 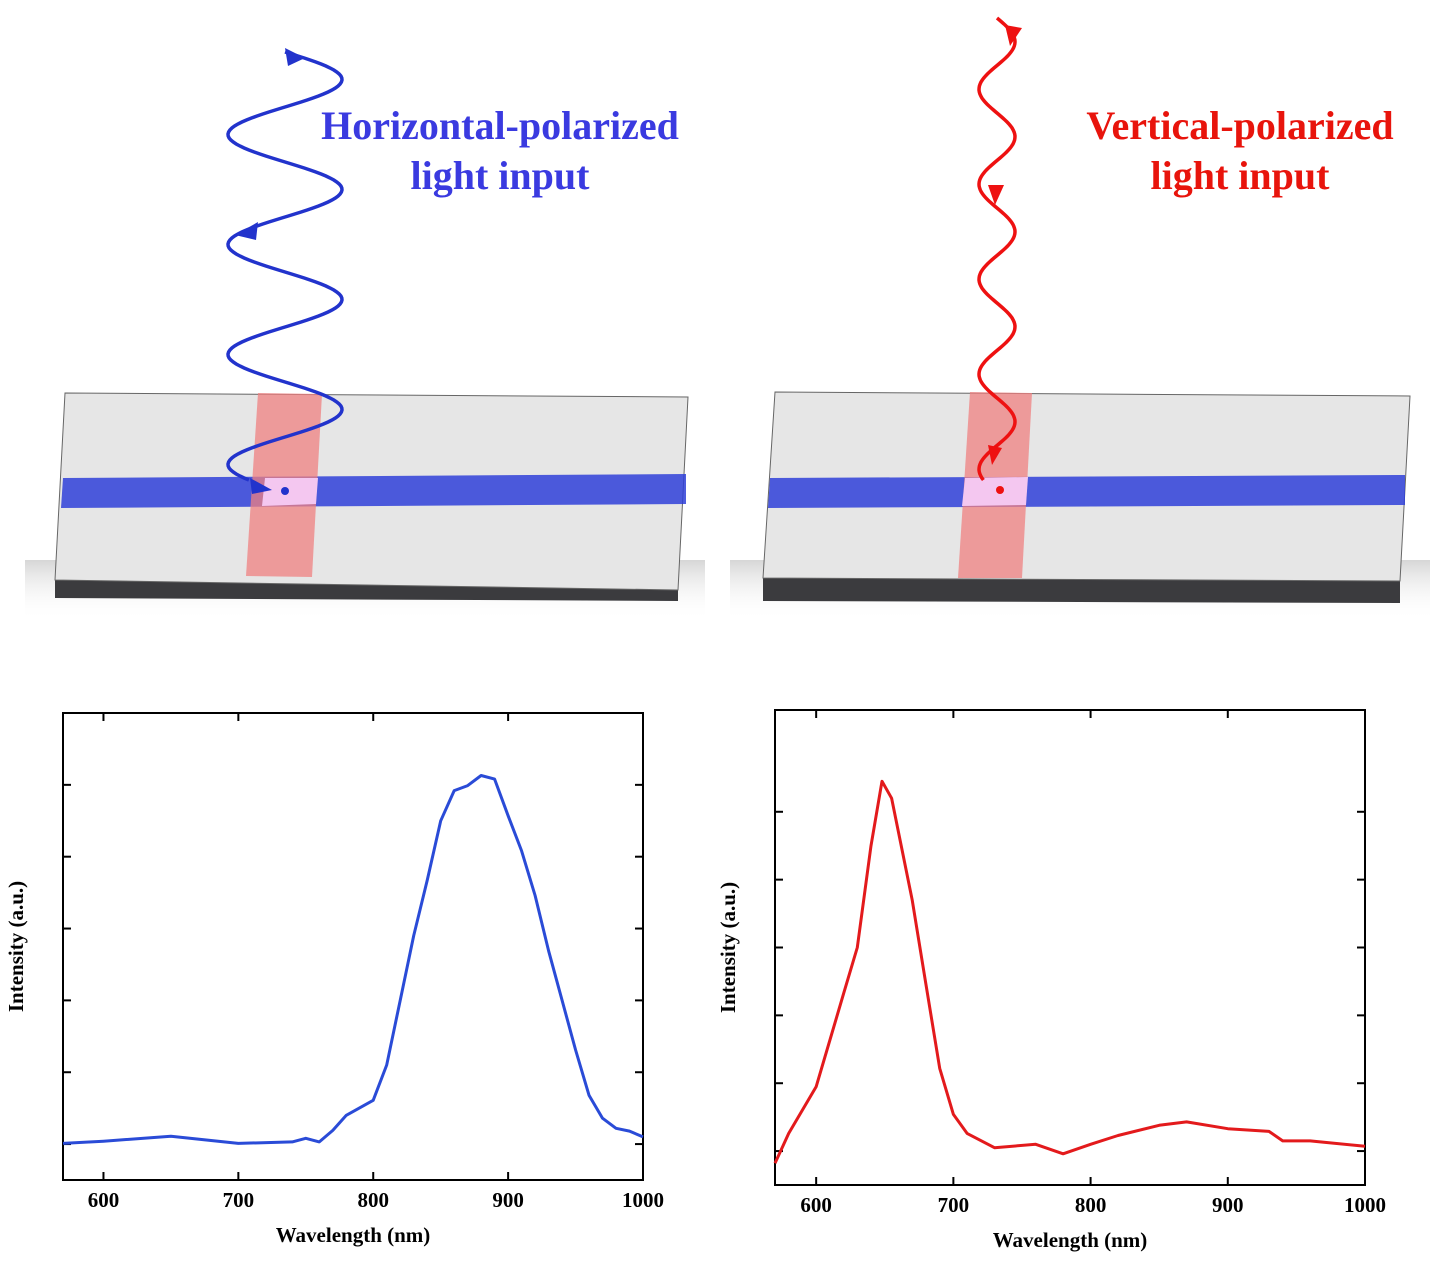 I want to click on panel-label: Vertical-polarized, so click(x=1239, y=125).